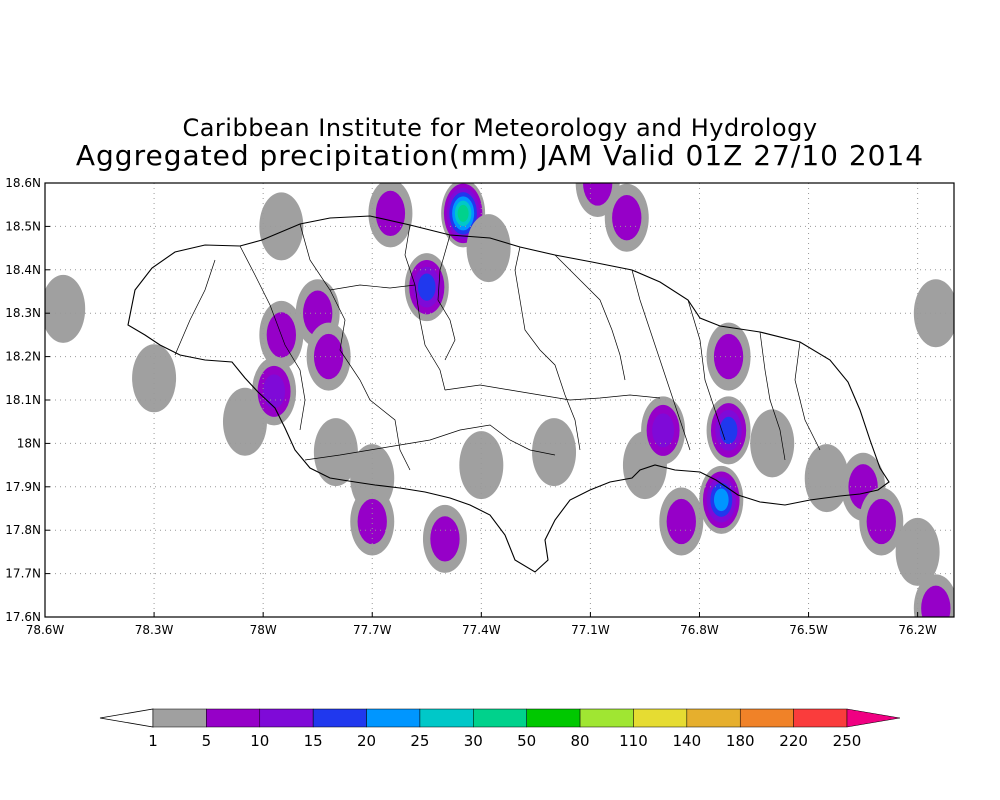 The width and height of the screenshot is (1000, 800). I want to click on x-tick-label: 77.4W, so click(481, 630).